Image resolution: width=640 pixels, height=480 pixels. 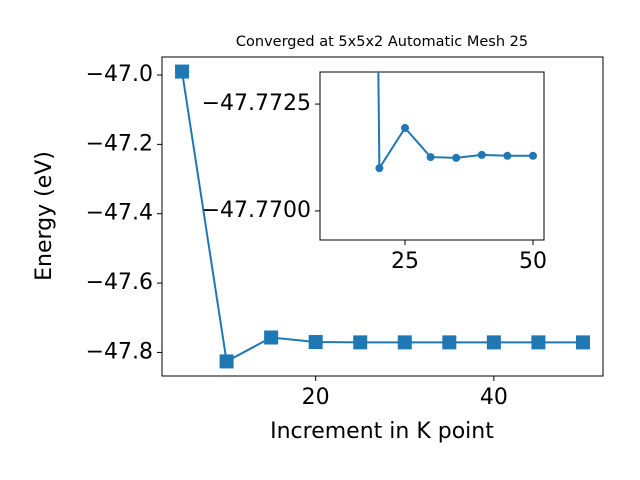 What do you see at coordinates (382, 42) in the screenshot?
I see `chart-title: Converged at 5x5x2 Automatic Mesh 25` at bounding box center [382, 42].